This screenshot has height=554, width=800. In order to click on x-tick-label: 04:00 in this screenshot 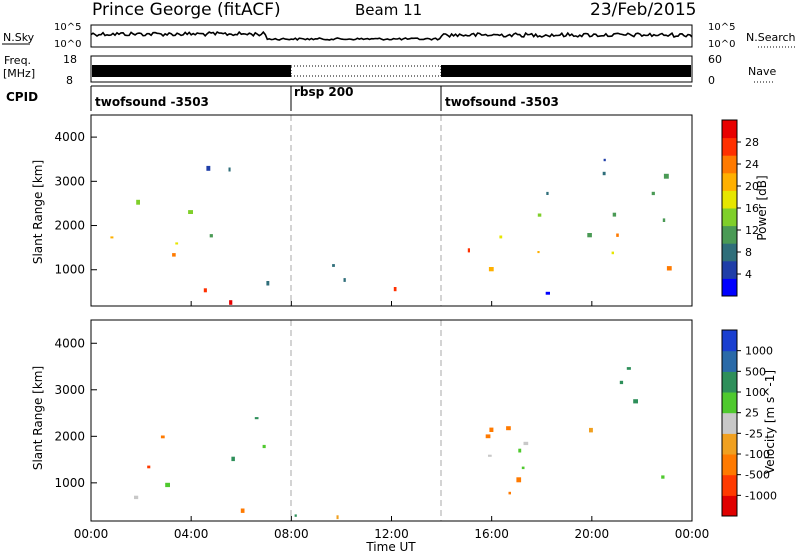, I will do `click(191, 534)`.